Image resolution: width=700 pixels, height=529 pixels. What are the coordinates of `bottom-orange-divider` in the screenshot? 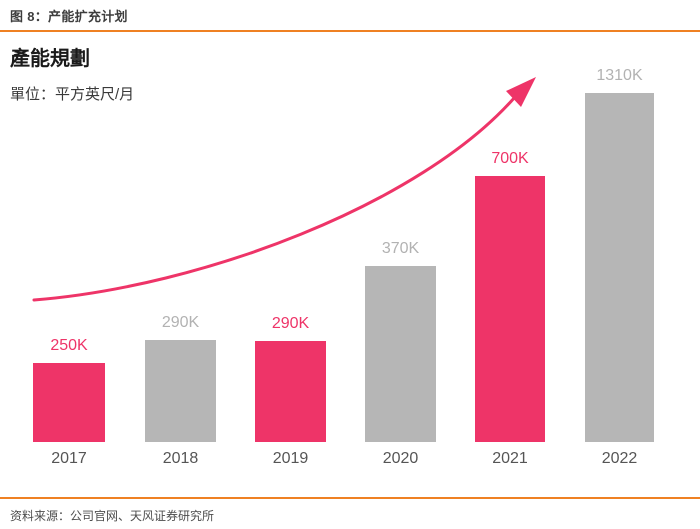 It's located at (350, 498).